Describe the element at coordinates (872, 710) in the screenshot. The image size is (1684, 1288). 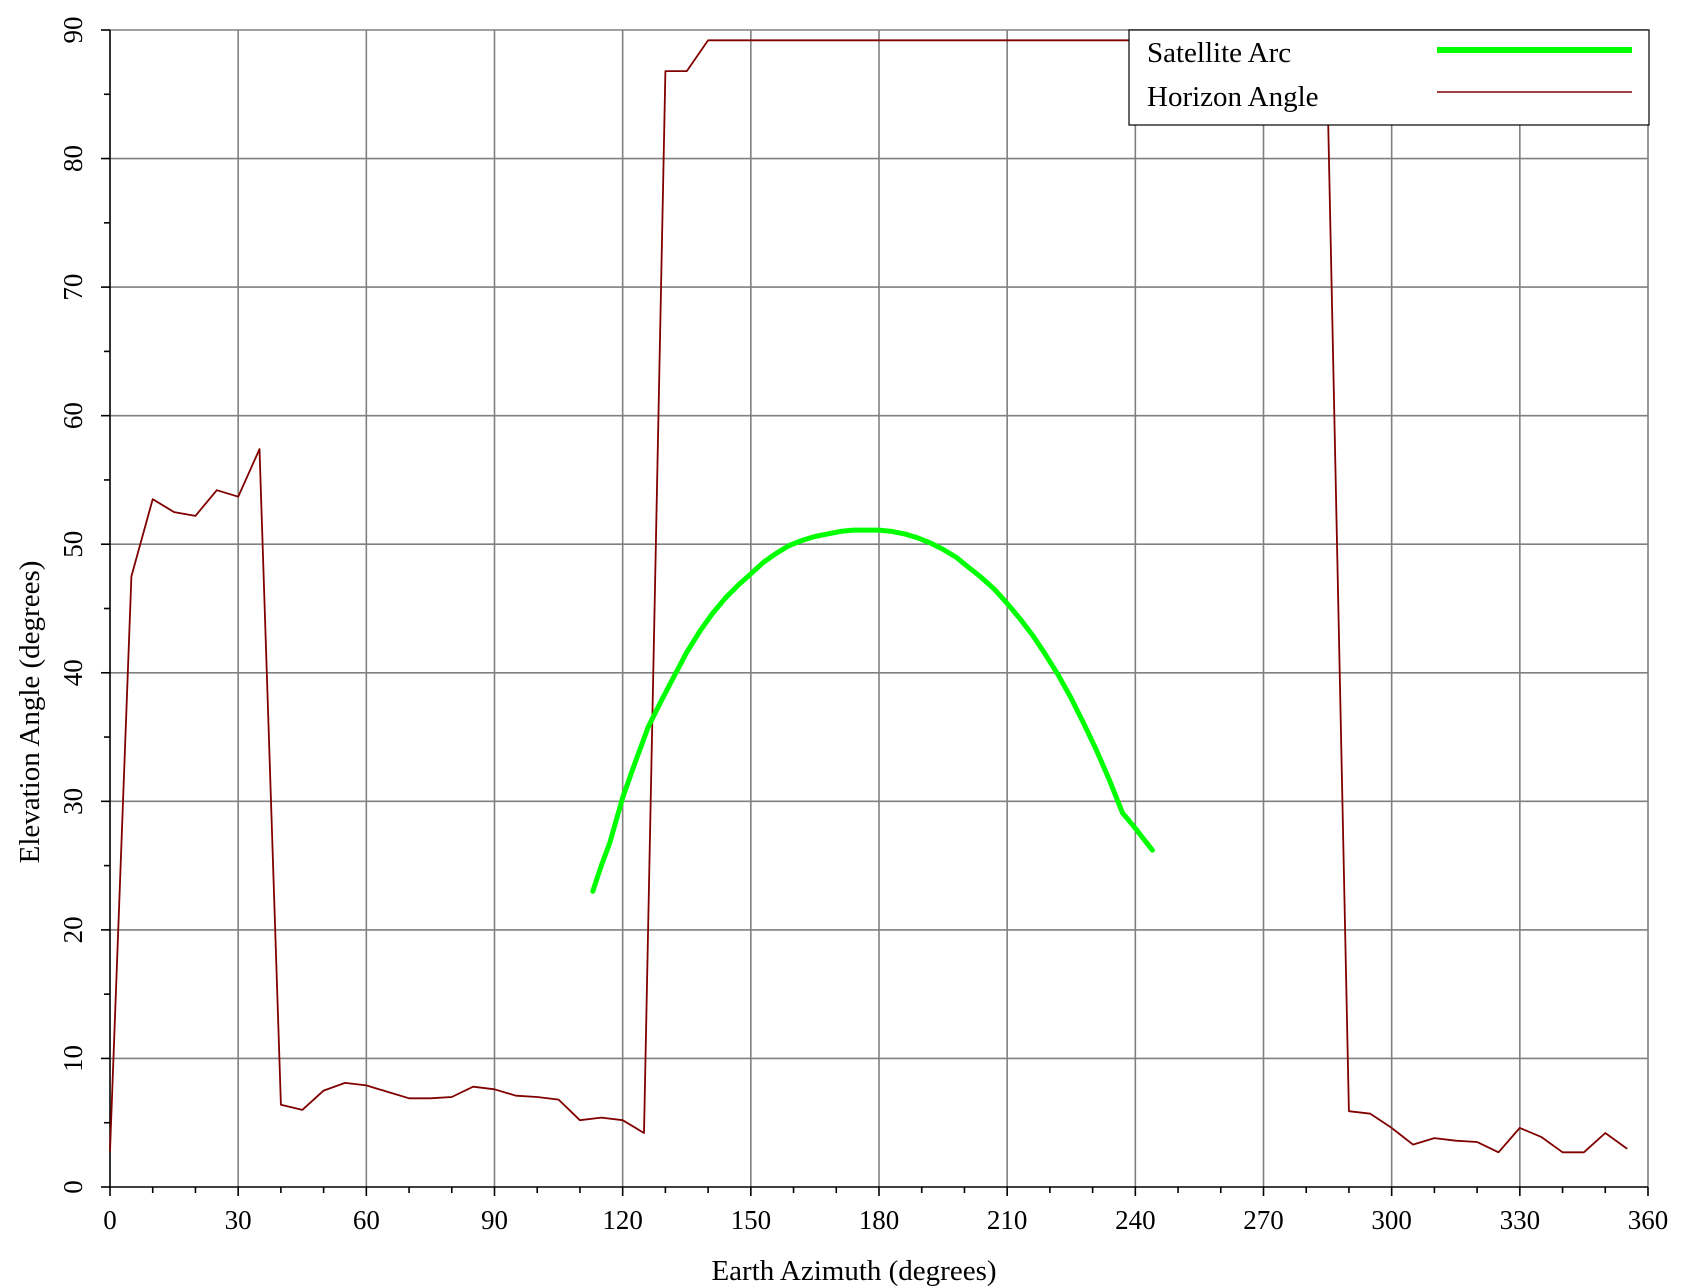
I see `series-line-satellite-arc` at that location.